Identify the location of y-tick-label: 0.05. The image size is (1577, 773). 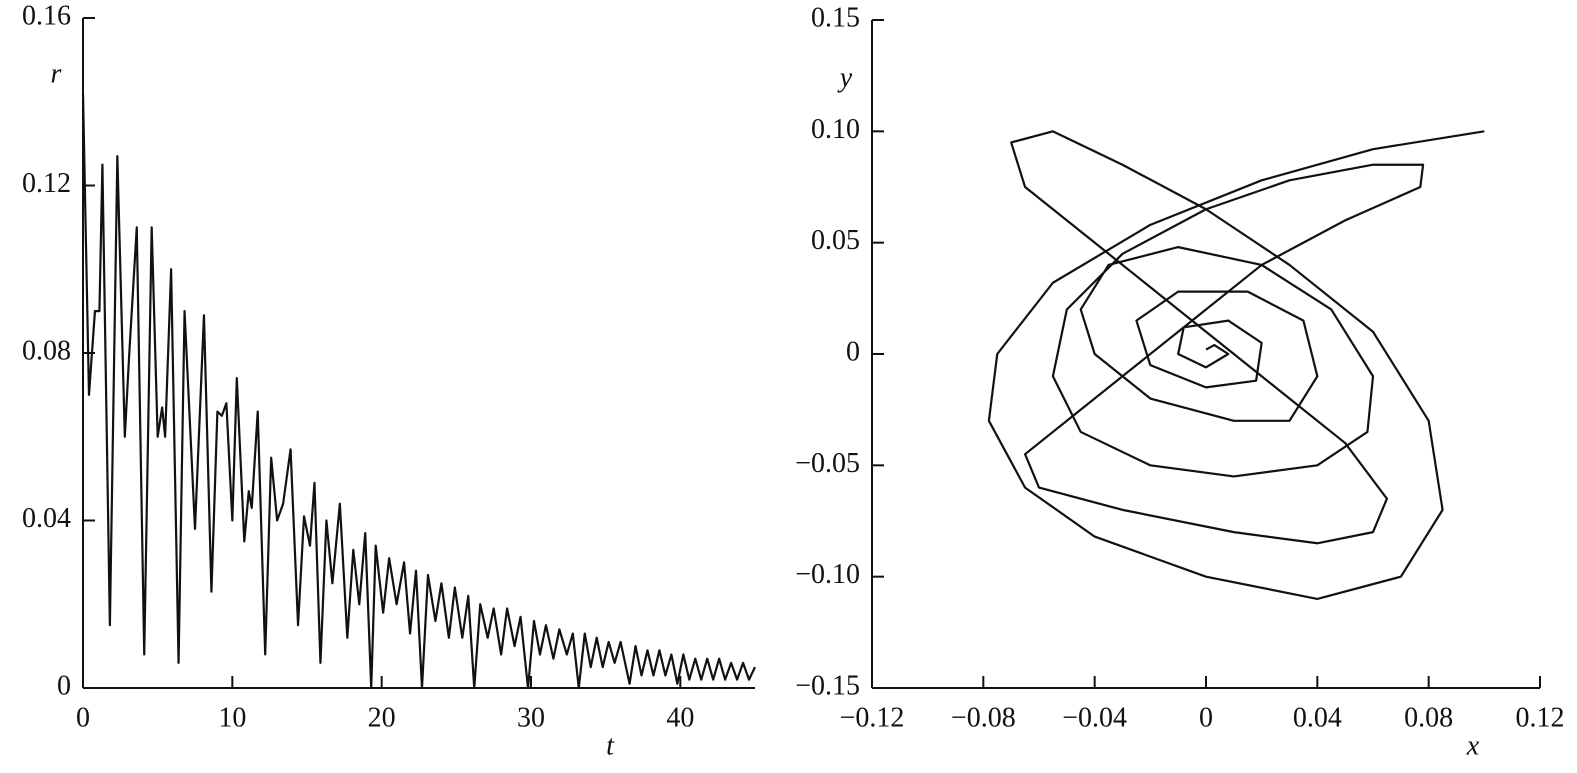
(835, 240).